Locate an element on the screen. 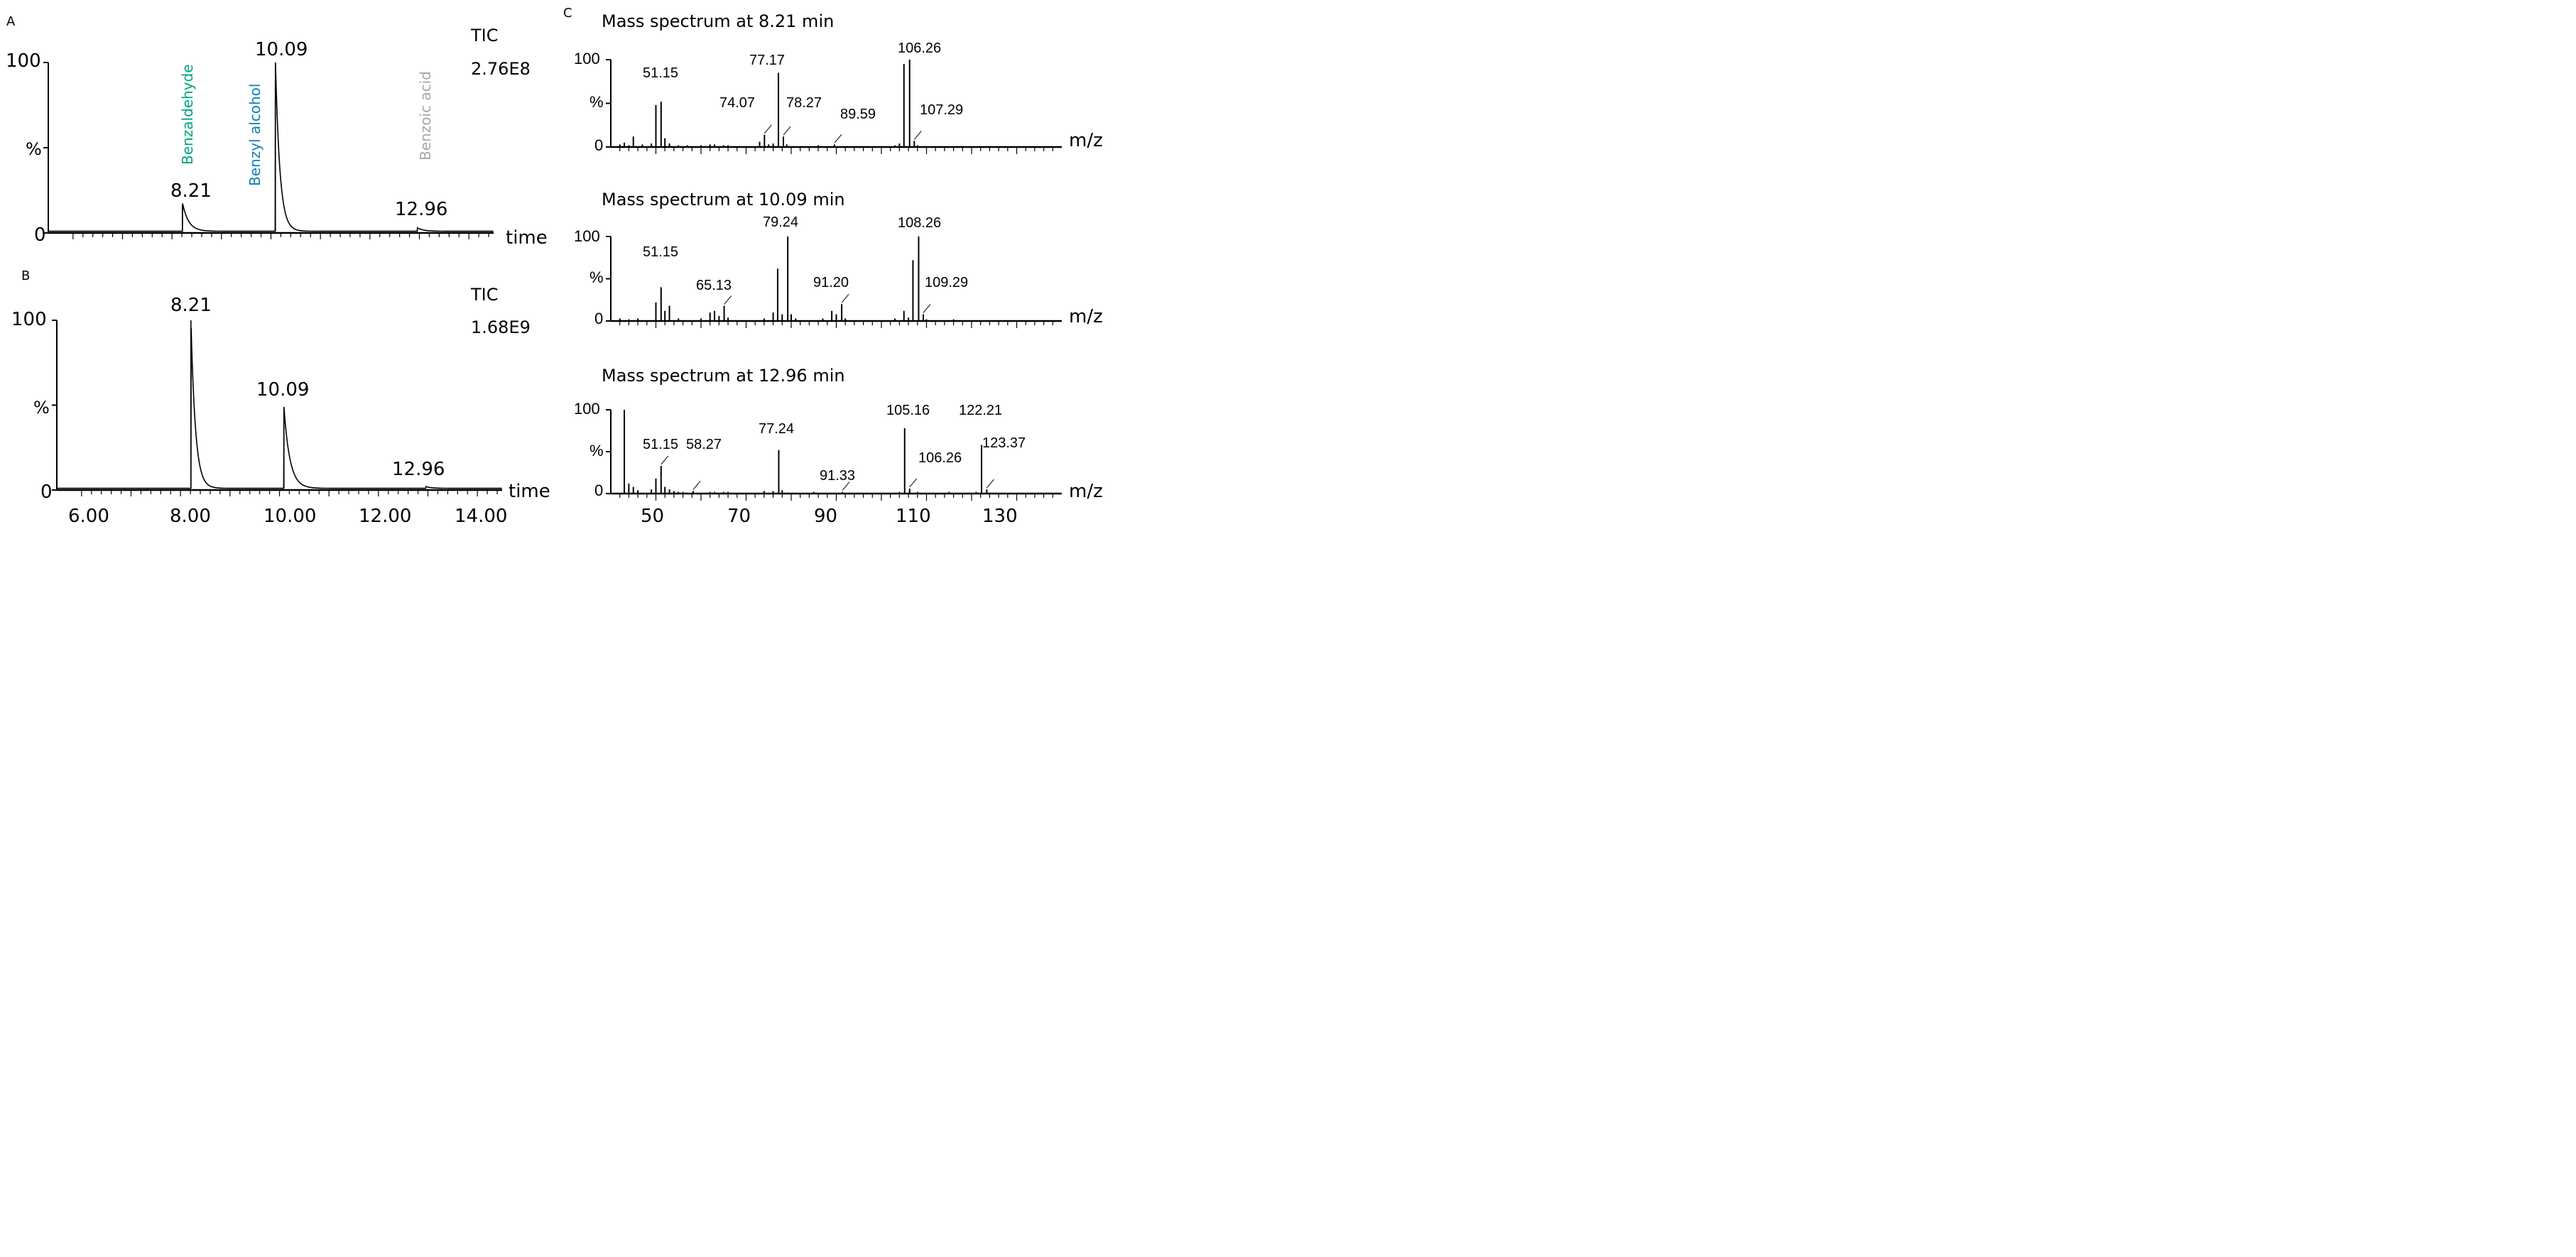 This screenshot has width=2576, height=1257. ms2-label-79.24: 79.24 is located at coordinates (781, 222).